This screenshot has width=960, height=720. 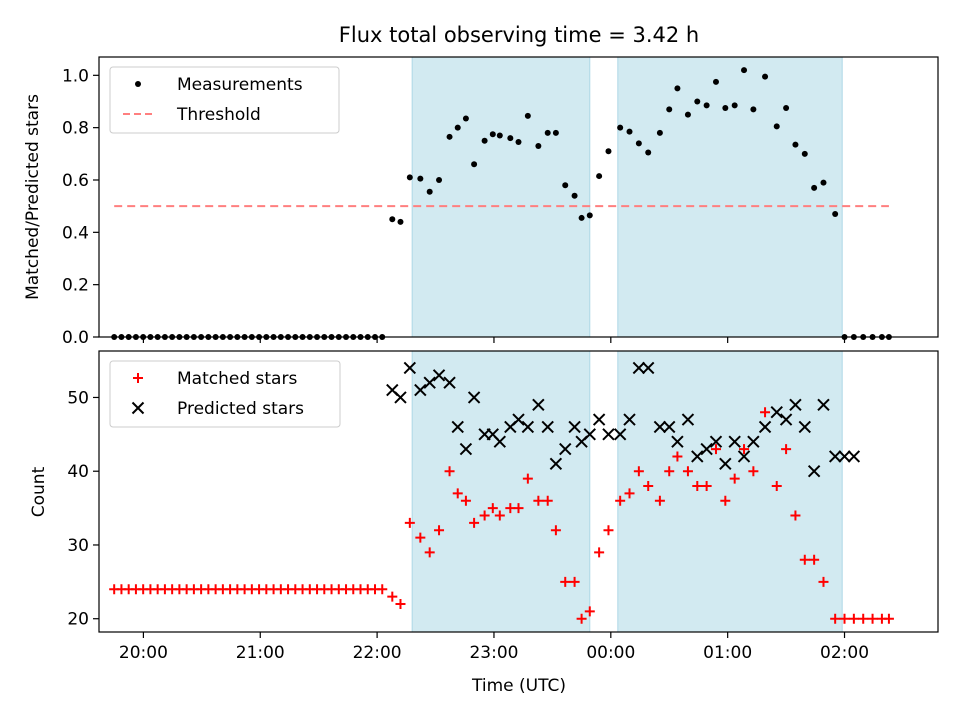 I want to click on count-x-ticks: 20:00 21:00 22:00 23:00 00:00 01:00 02:00, so click(x=494, y=647).